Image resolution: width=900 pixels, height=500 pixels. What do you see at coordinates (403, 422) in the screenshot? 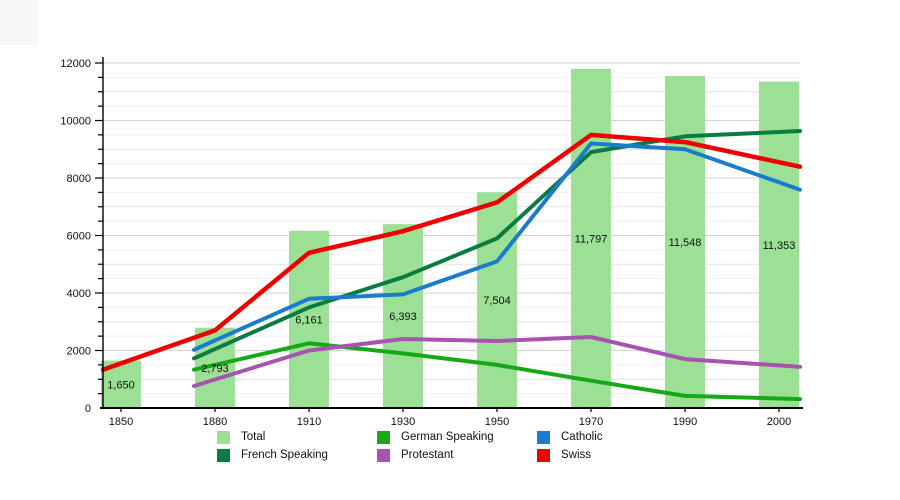
I see `x-tick-label: 1930` at bounding box center [403, 422].